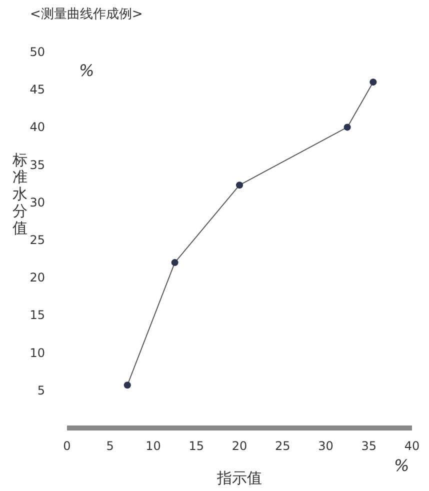 This screenshot has height=491, width=429. I want to click on y-tick-label: 25, so click(37, 240).